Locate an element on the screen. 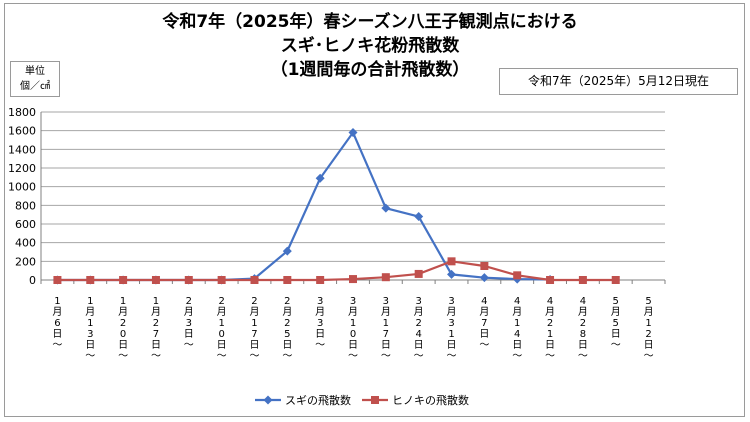 The width and height of the screenshot is (750, 422). title-line-2: スギ･ヒノキ花粉飛散数 is located at coordinates (370, 46).